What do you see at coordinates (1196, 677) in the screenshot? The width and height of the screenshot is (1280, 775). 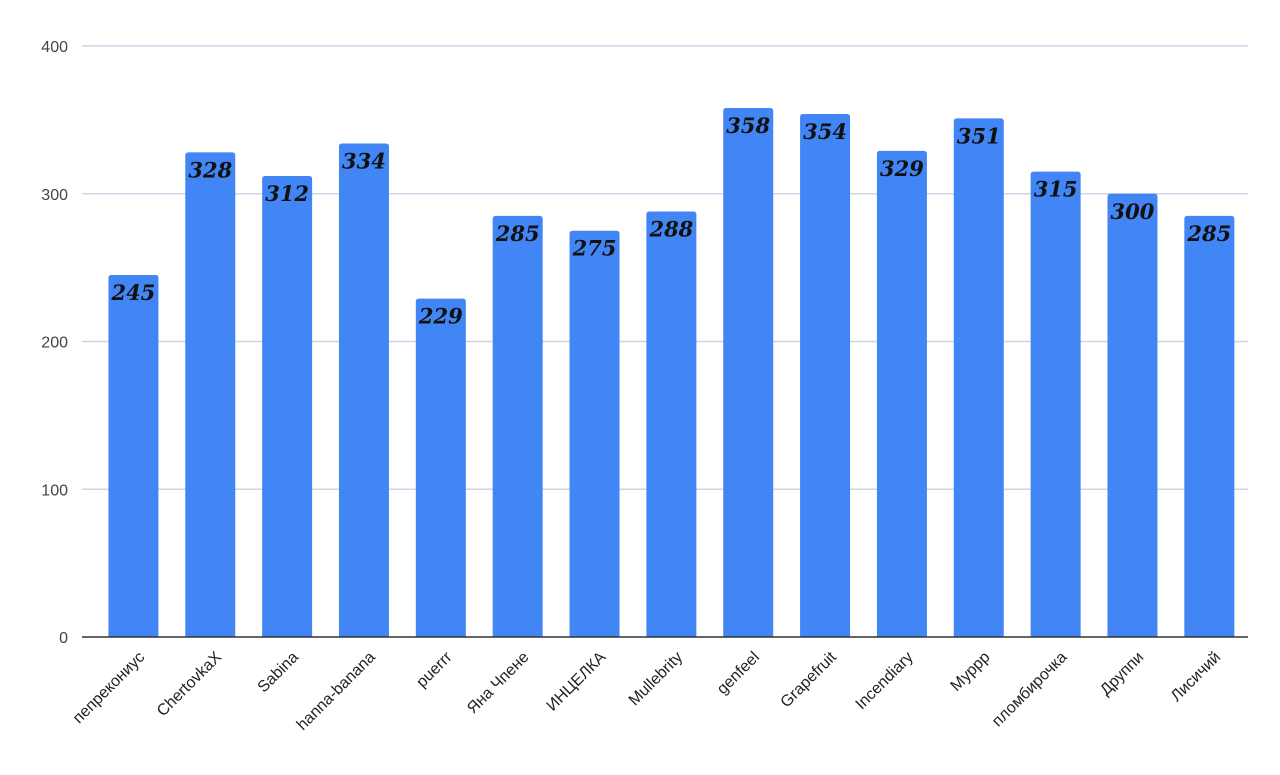 I see `x-tick-label: Лисичий` at bounding box center [1196, 677].